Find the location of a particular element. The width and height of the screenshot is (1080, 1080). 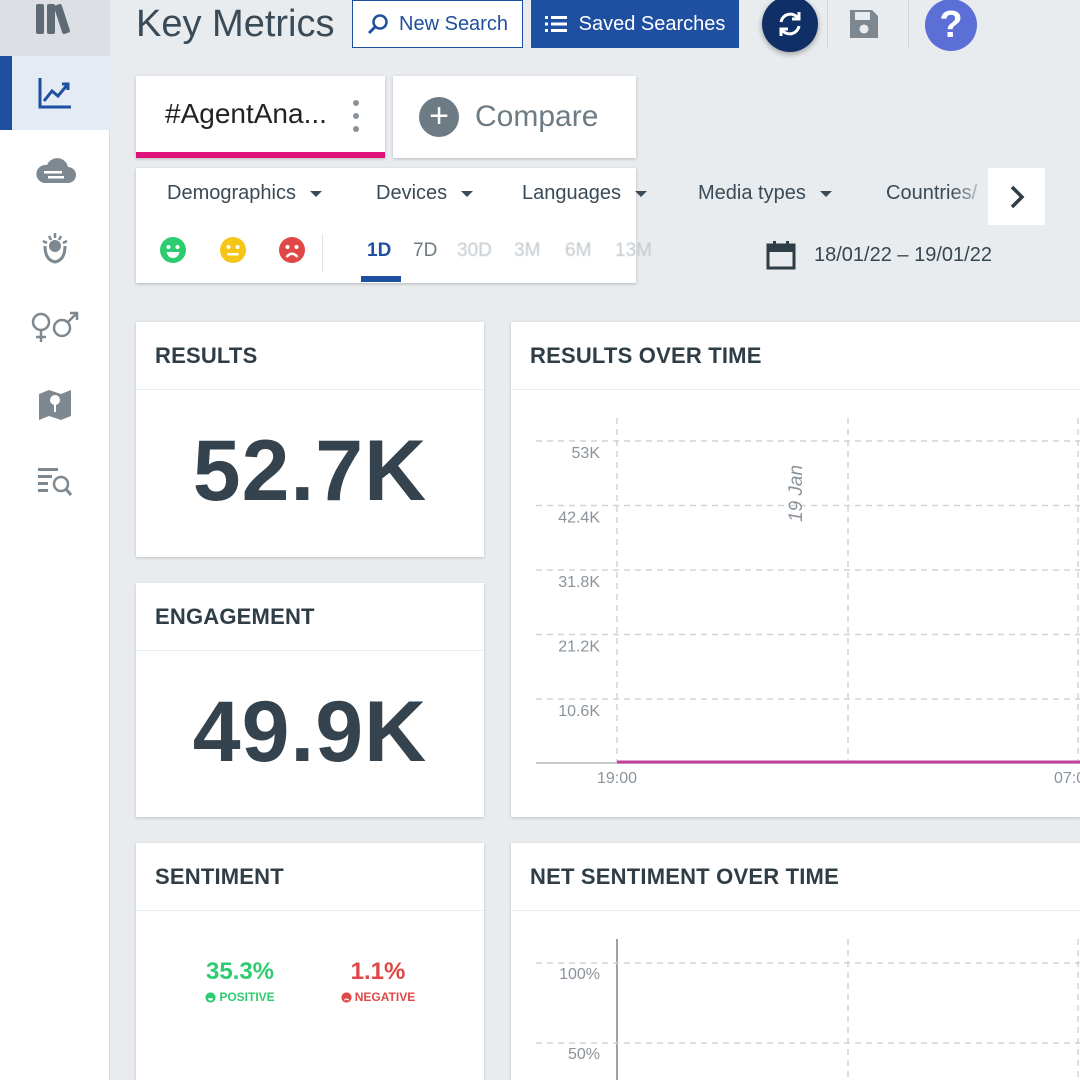

results-value: 52.7K is located at coordinates (310, 471).